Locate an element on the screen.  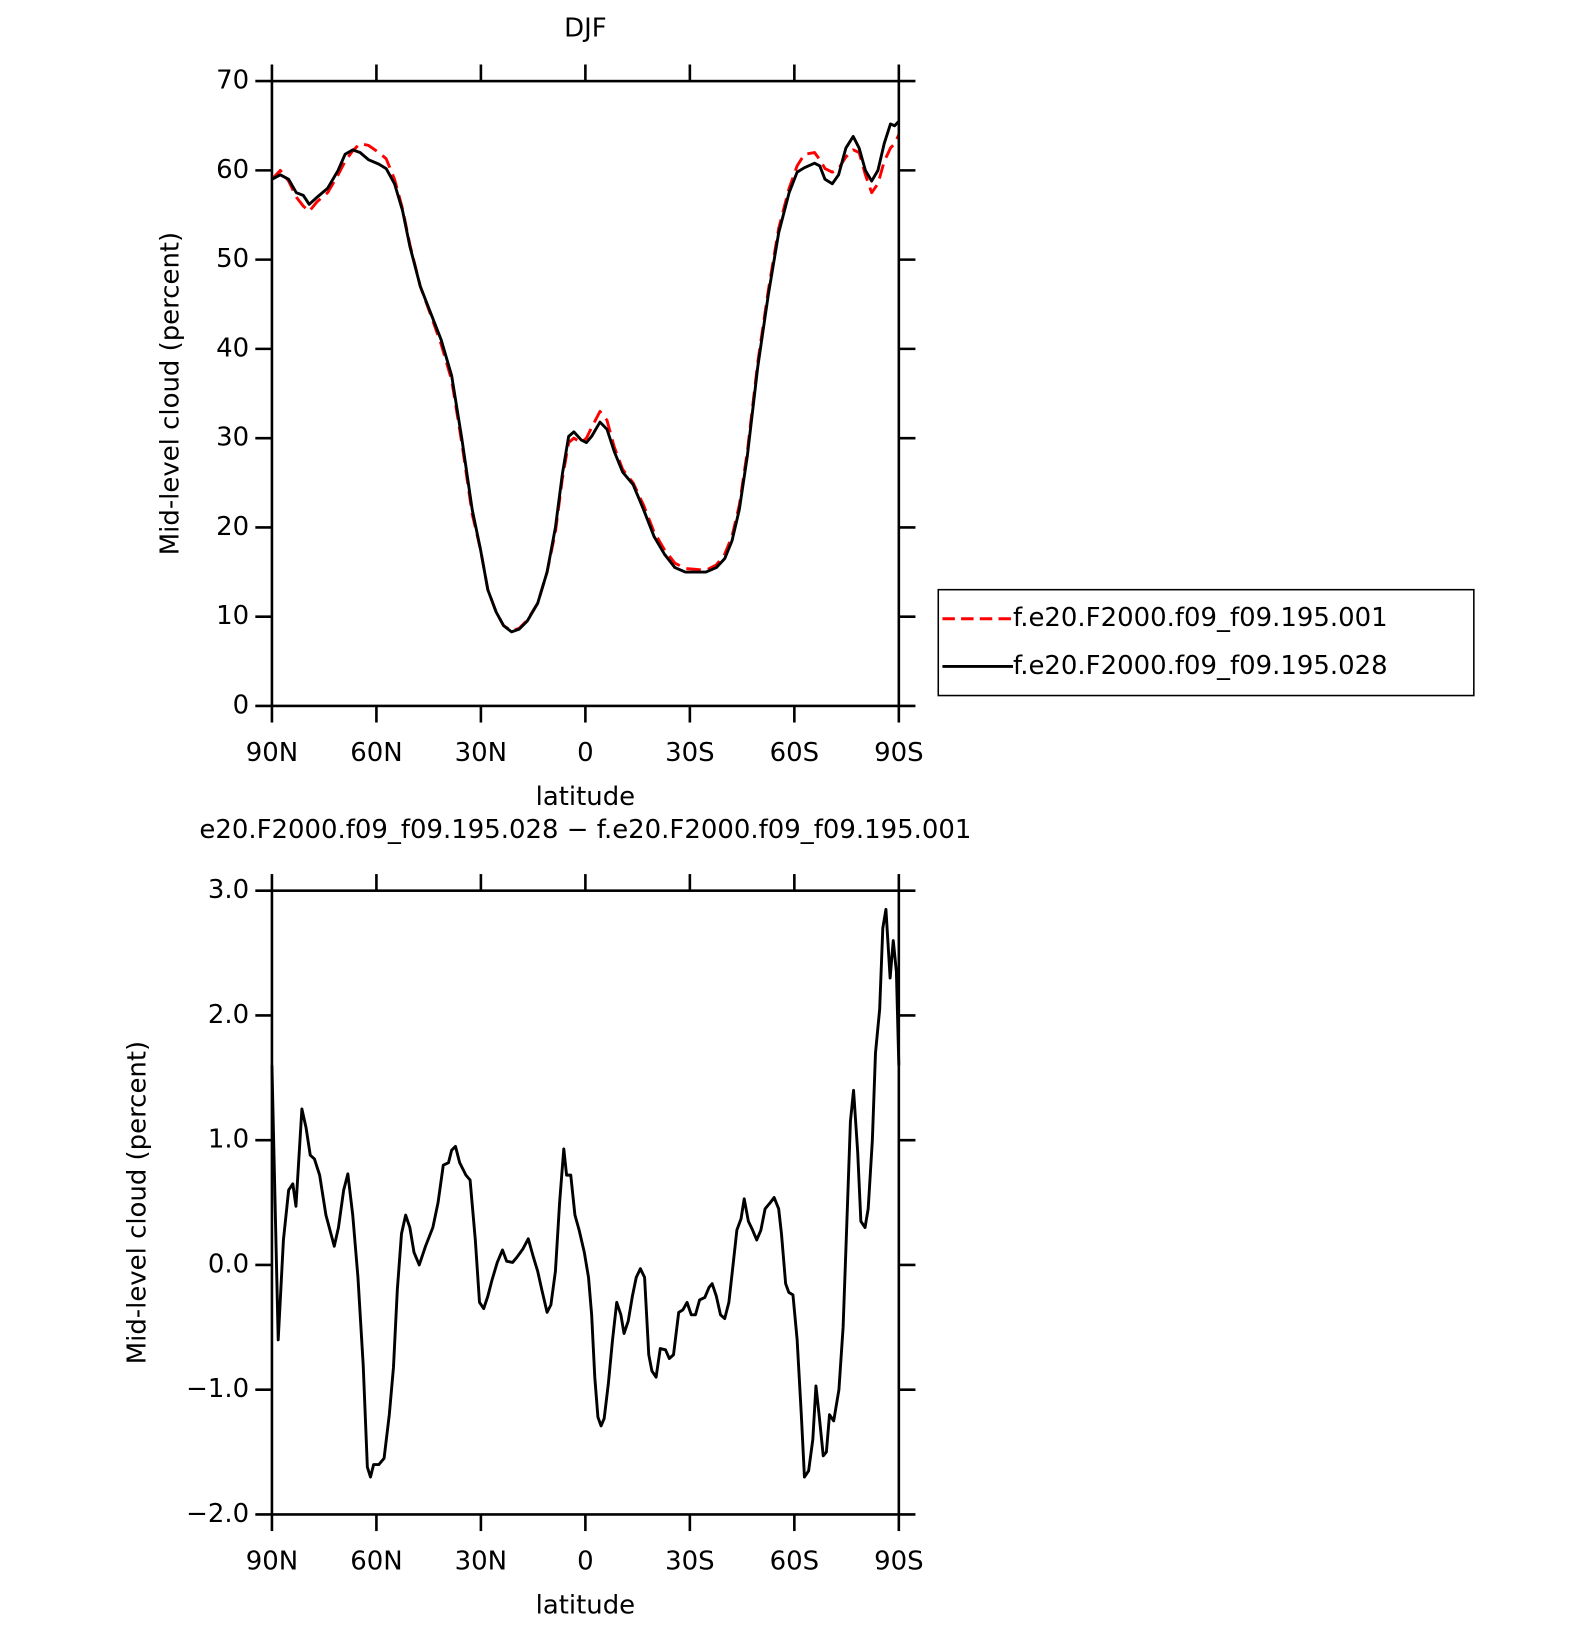
y-tick-label: 50 is located at coordinates (232, 259).